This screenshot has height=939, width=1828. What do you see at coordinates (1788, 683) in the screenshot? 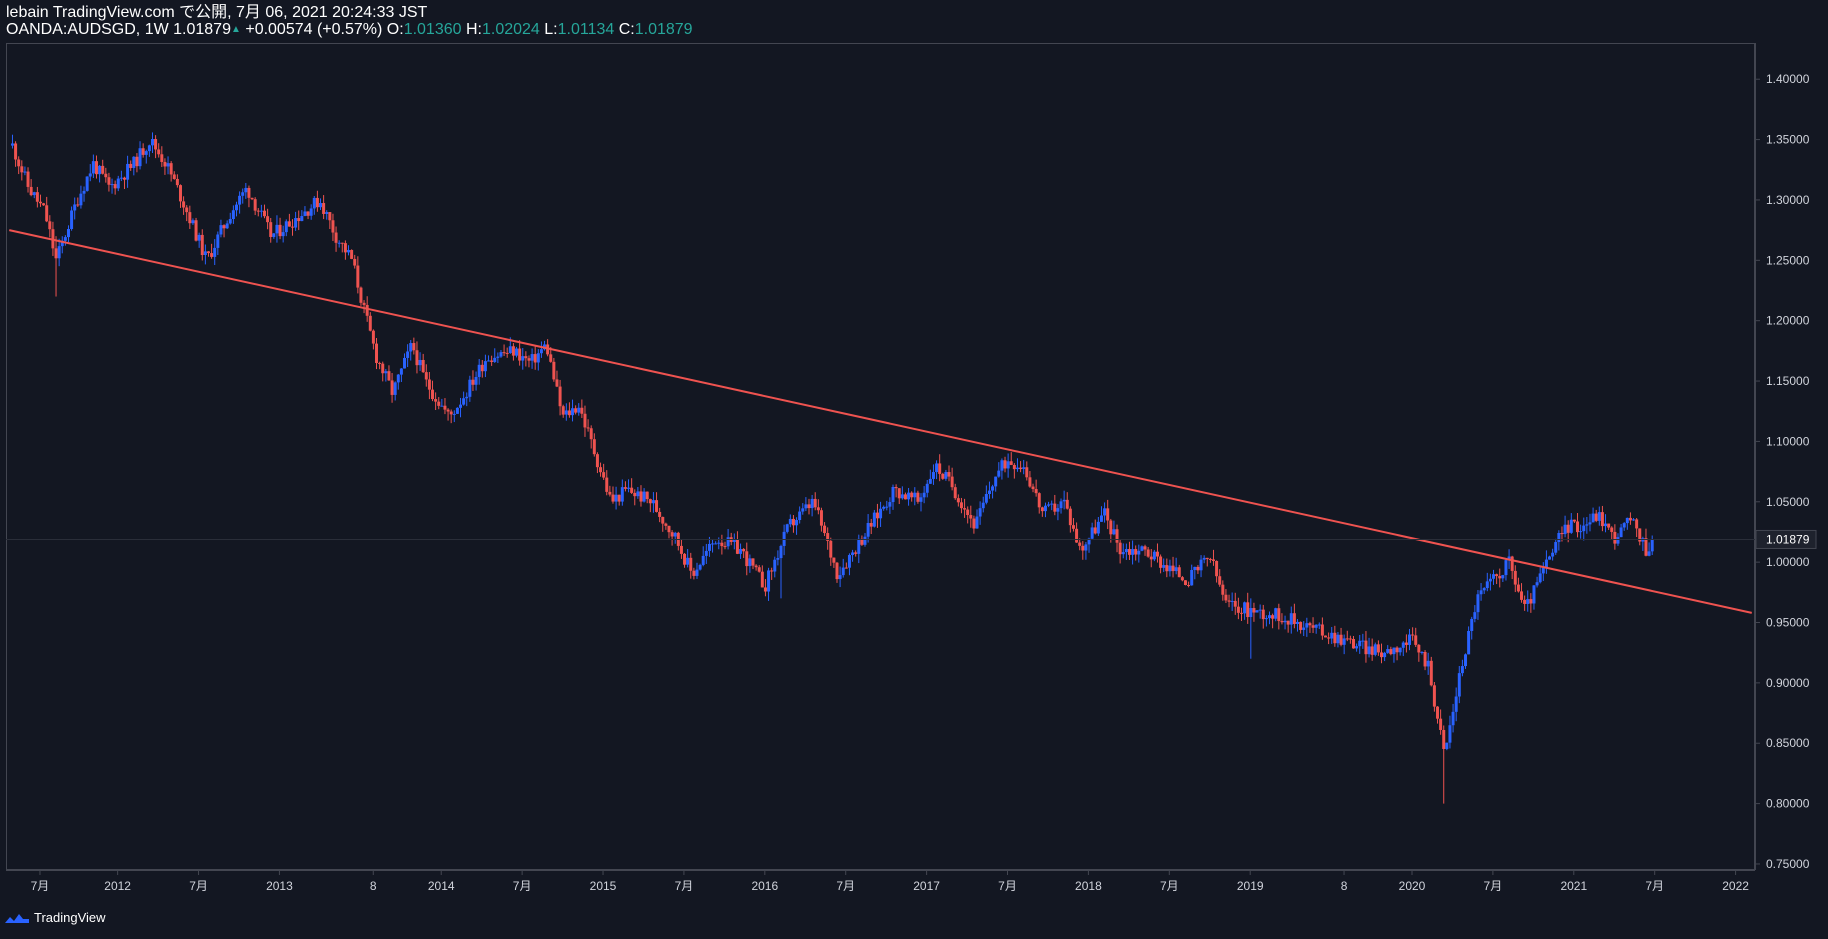
I see `y-tick-label: 0.90000` at bounding box center [1788, 683].